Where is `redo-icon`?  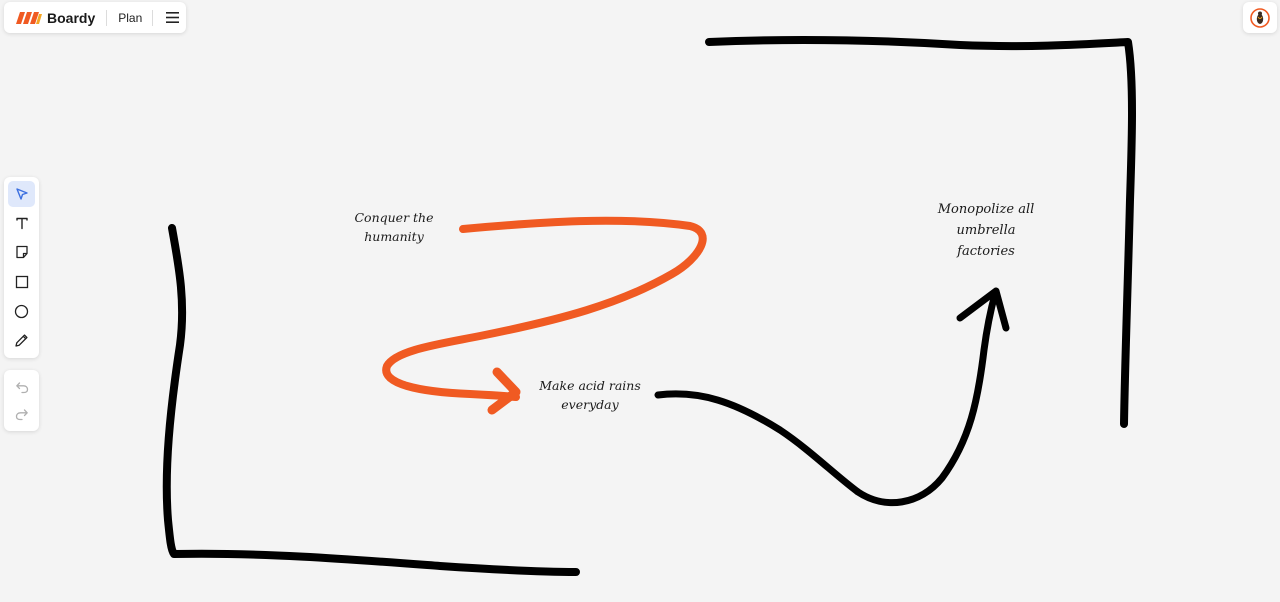
redo-icon is located at coordinates (21, 415).